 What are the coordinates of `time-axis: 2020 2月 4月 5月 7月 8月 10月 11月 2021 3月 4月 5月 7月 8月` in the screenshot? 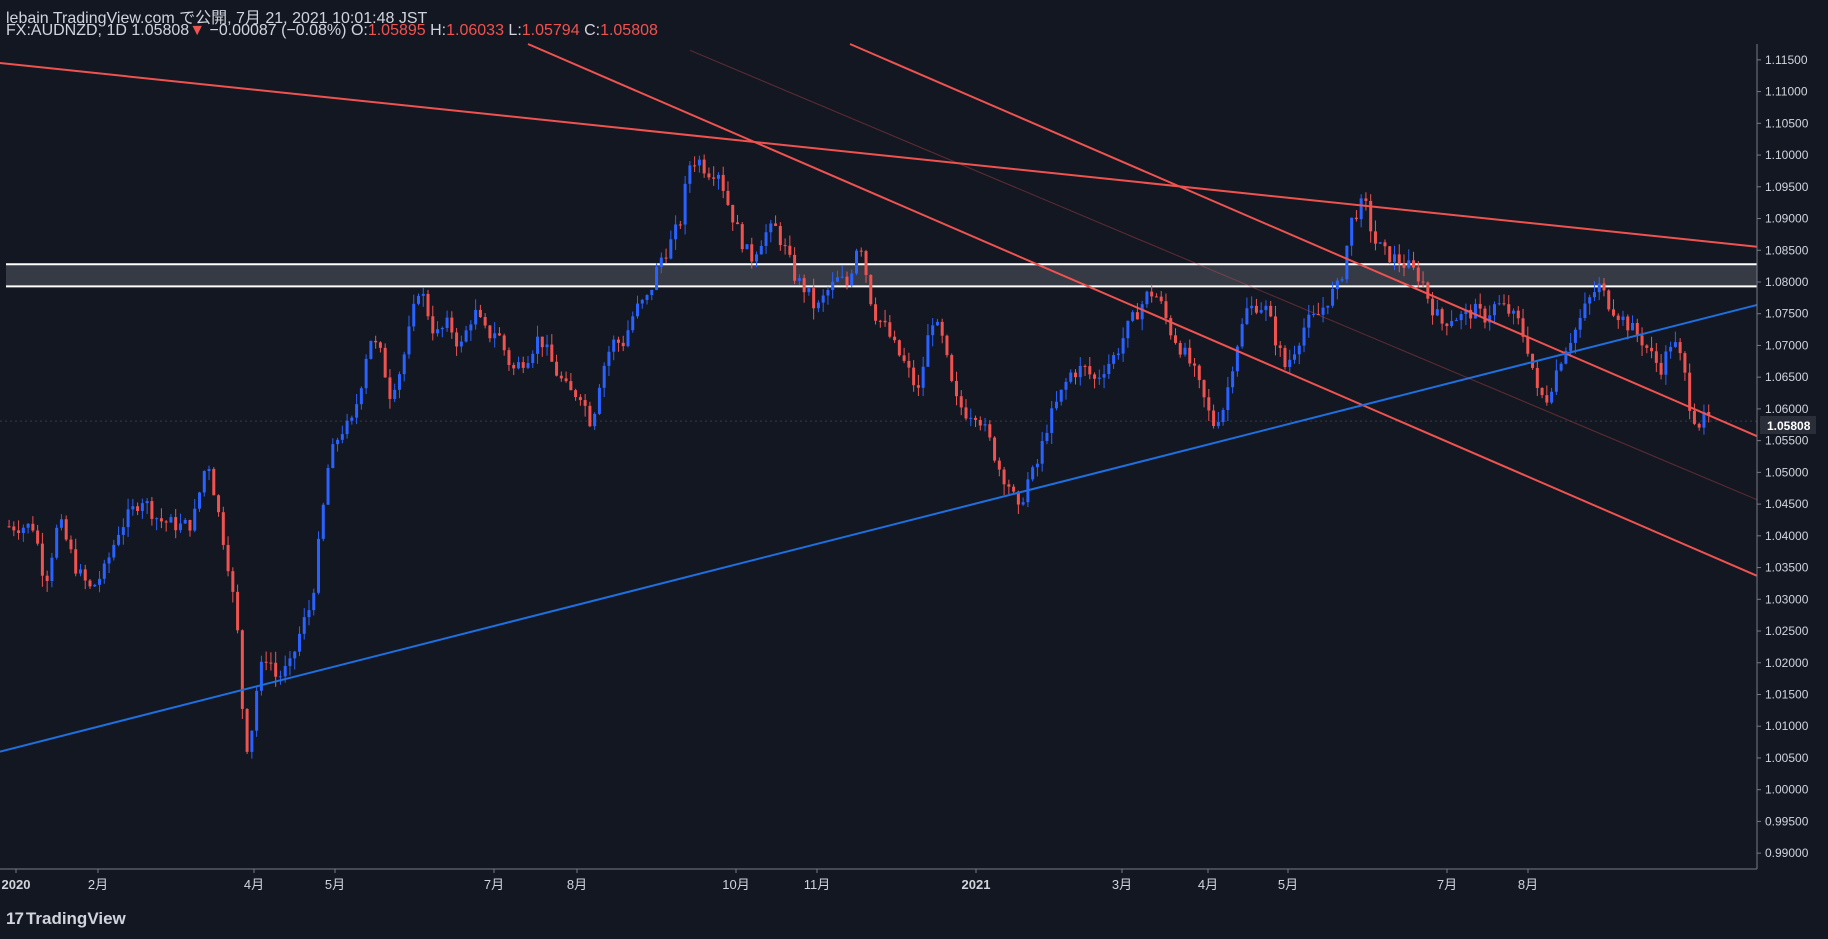 It's located at (770, 880).